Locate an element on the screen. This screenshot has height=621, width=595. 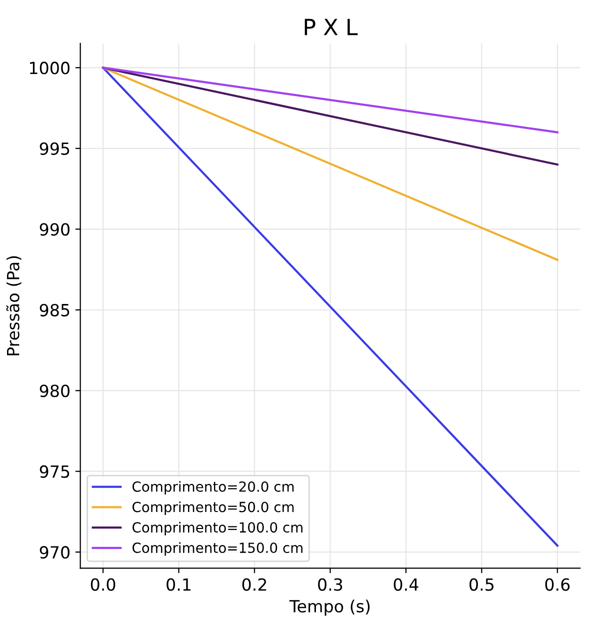
y-tick-label: 985 is located at coordinates (55, 310).